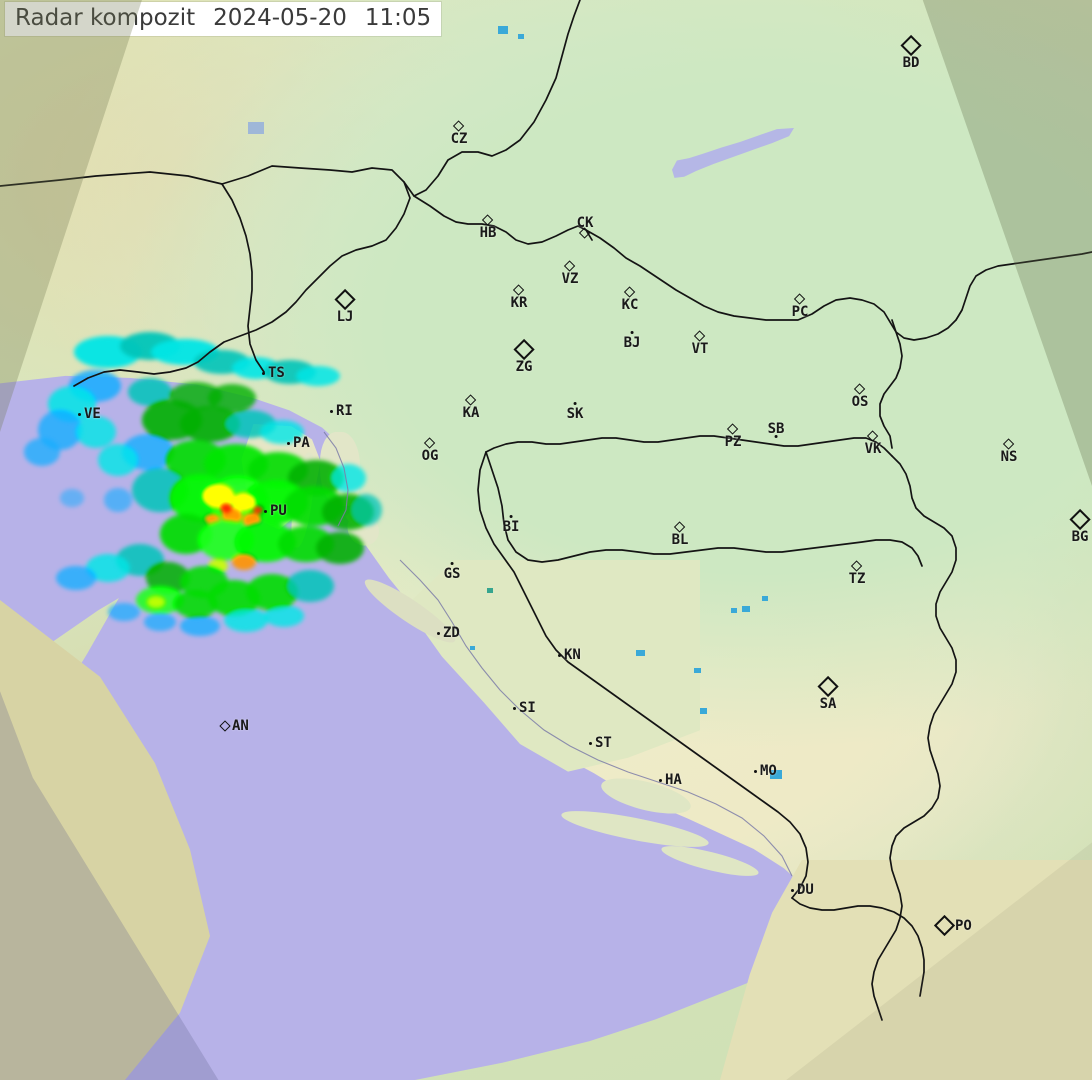 The width and height of the screenshot is (1092, 1080). Describe the element at coordinates (451, 633) in the screenshot. I see `city-label: ZD` at that location.